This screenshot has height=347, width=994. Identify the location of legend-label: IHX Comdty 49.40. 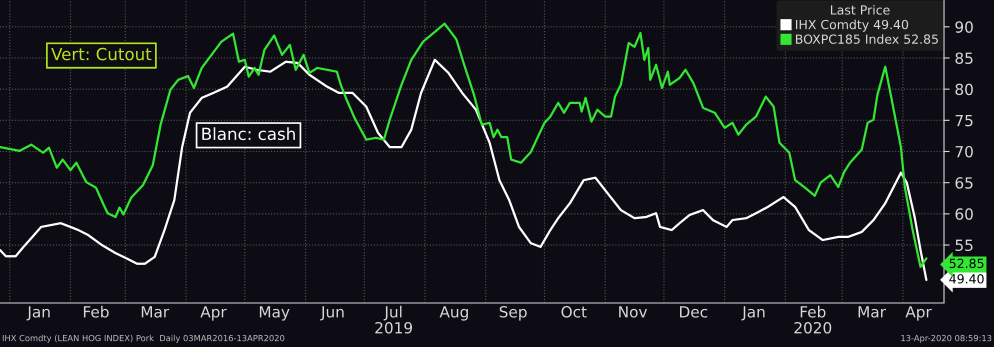
(852, 26).